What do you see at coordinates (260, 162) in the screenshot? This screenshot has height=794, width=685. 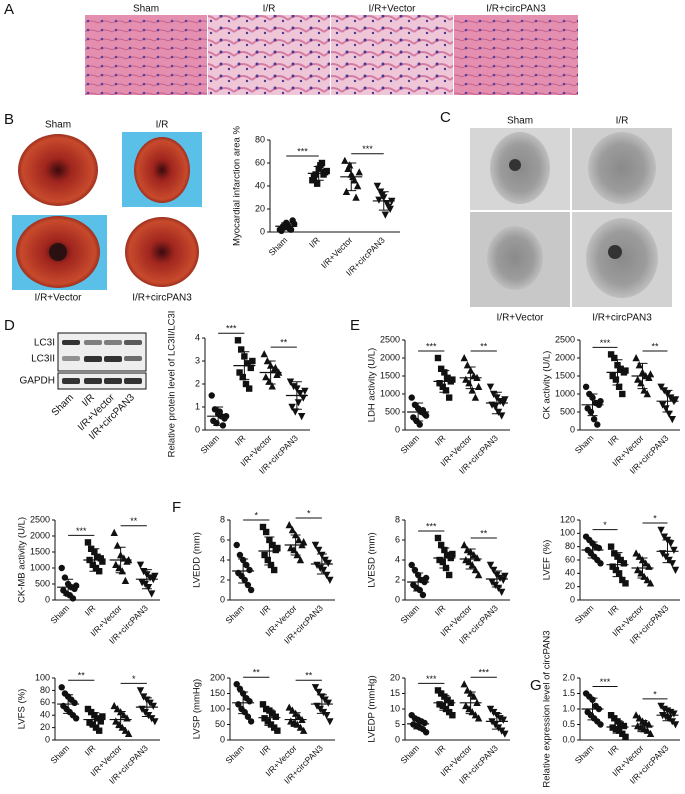 I see `y-tick-label: 60` at bounding box center [260, 162].